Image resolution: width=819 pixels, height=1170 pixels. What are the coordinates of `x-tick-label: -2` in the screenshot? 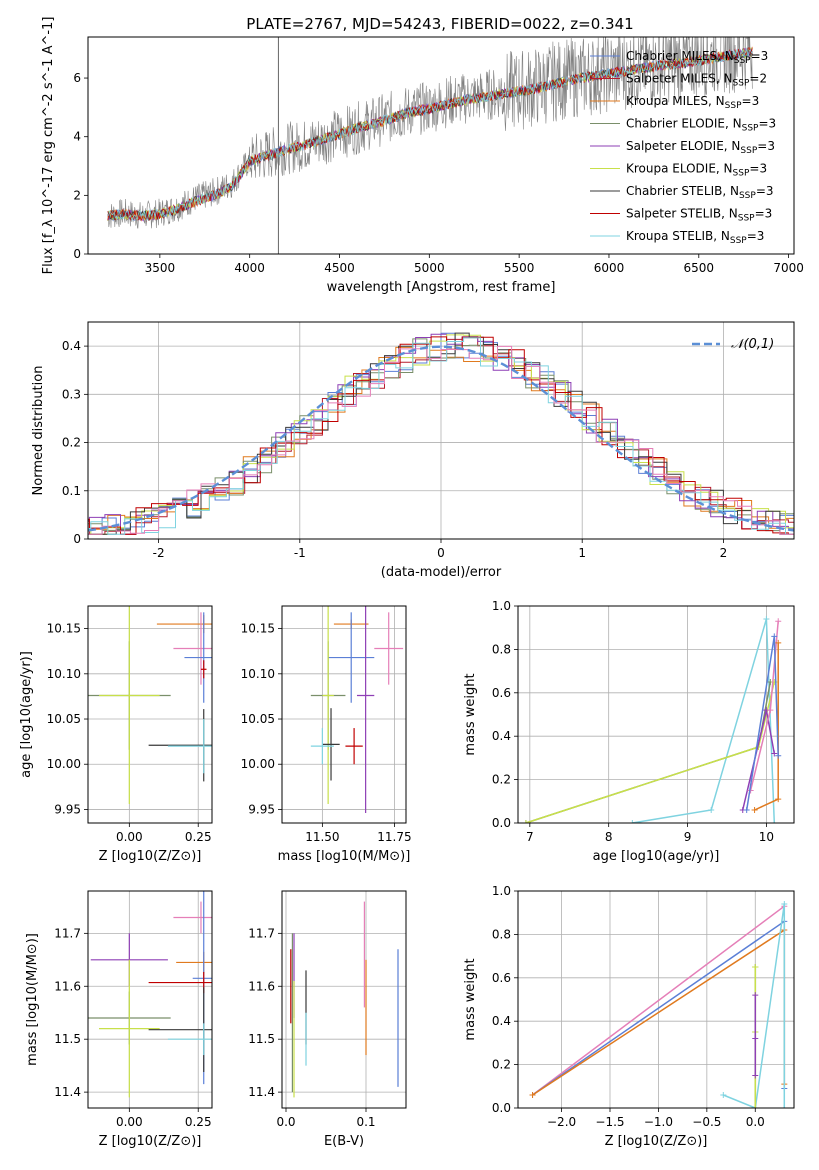 It's located at (159, 553).